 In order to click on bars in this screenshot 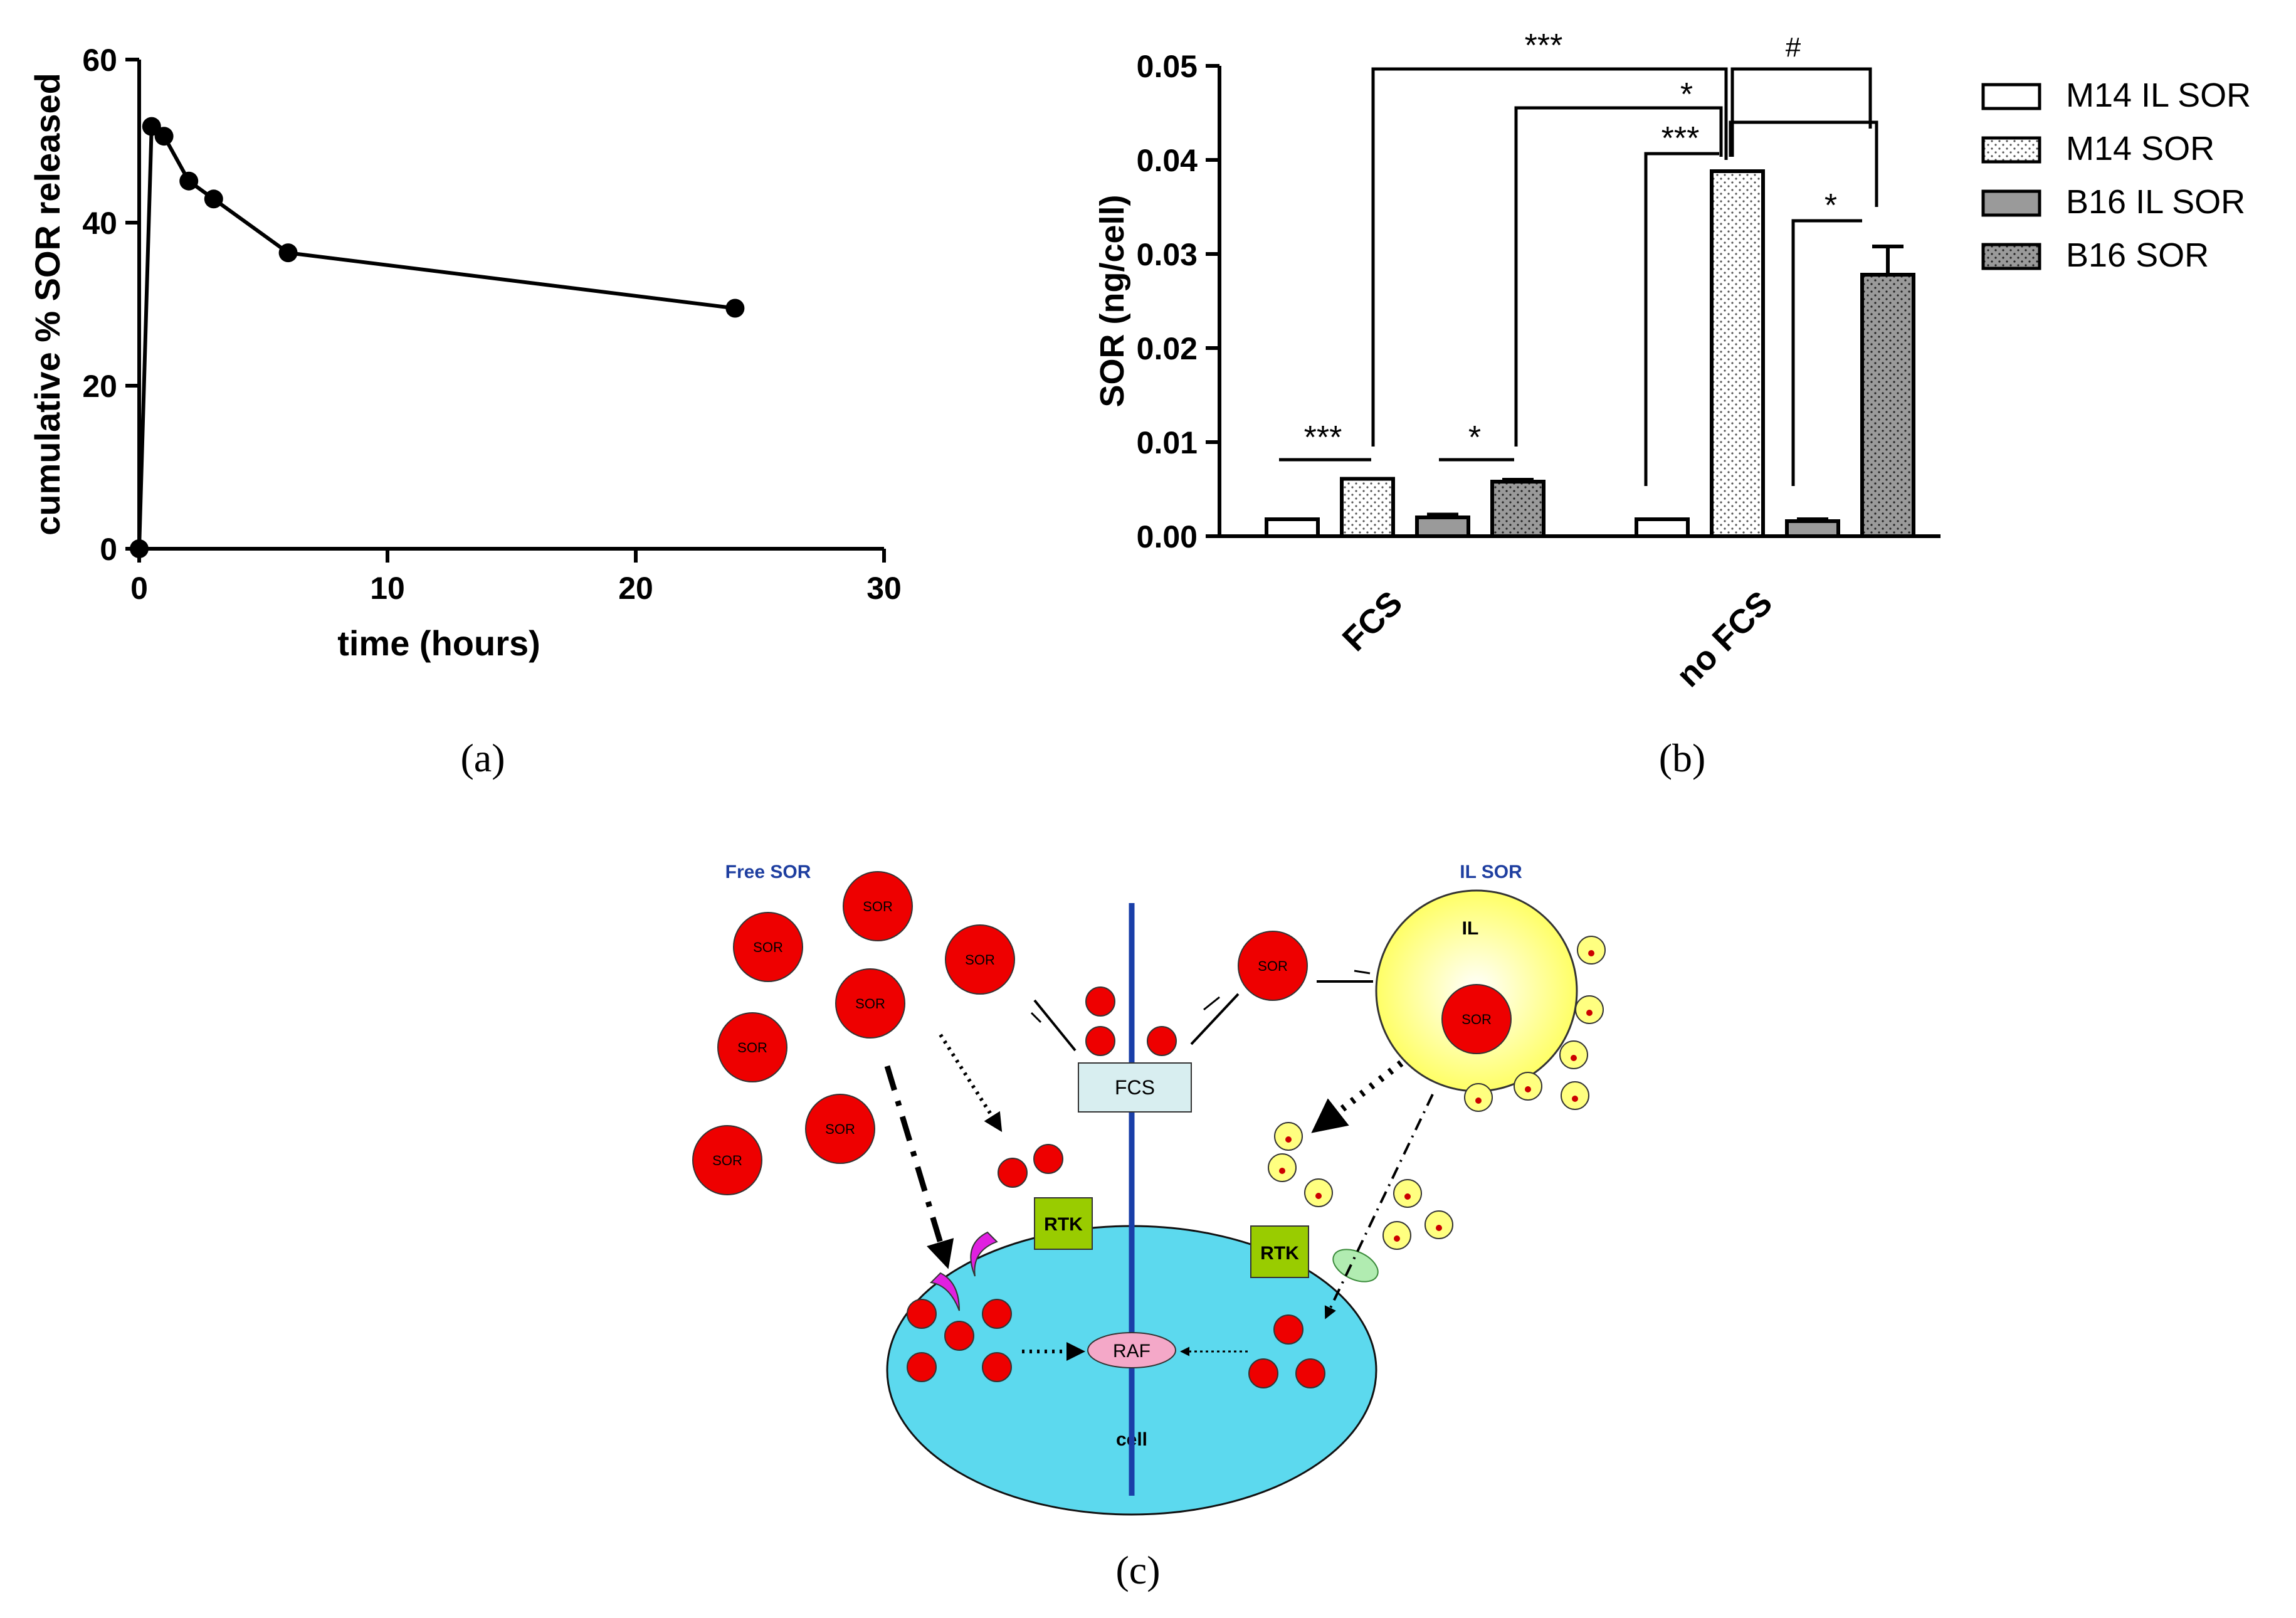, I will do `click(1590, 353)`.